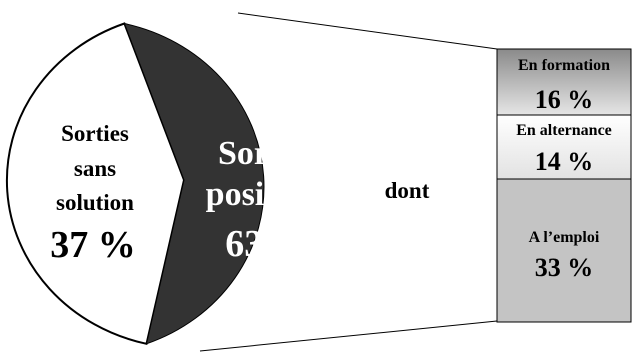 This screenshot has width=632, height=359. Describe the element at coordinates (93, 245) in the screenshot. I see `pie-value-sans: 37 %` at that location.